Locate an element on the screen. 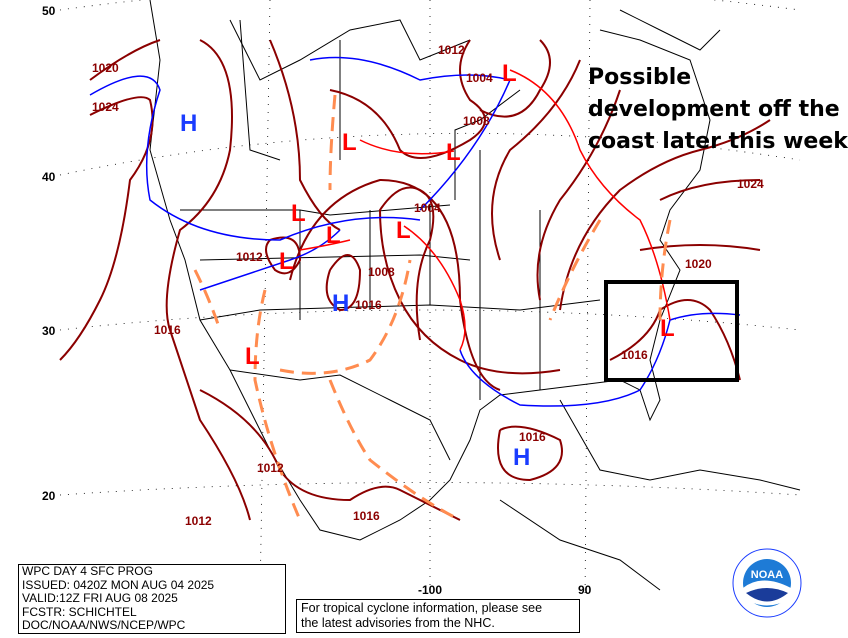 This screenshot has height=638, width=848. latitude-label: 30 is located at coordinates (49, 331).